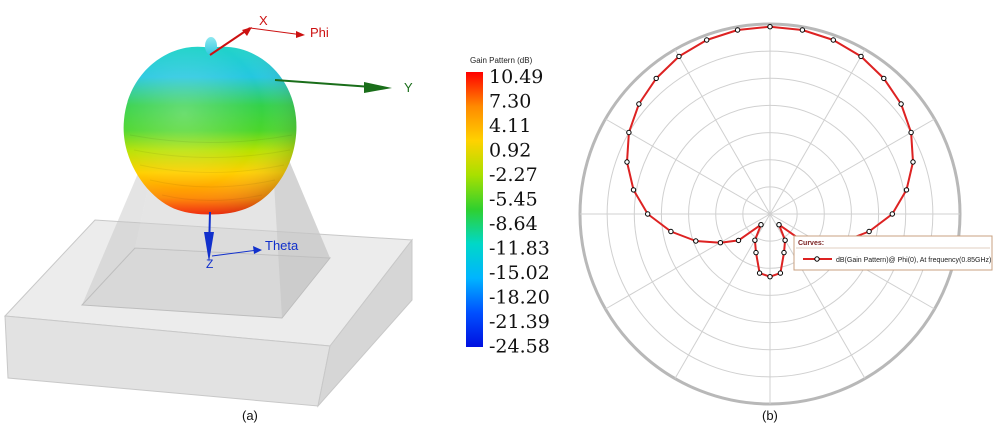 The height and width of the screenshot is (429, 1000). Describe the element at coordinates (510, 102) in the screenshot. I see `colorbar-tick-label: 7.30` at that location.